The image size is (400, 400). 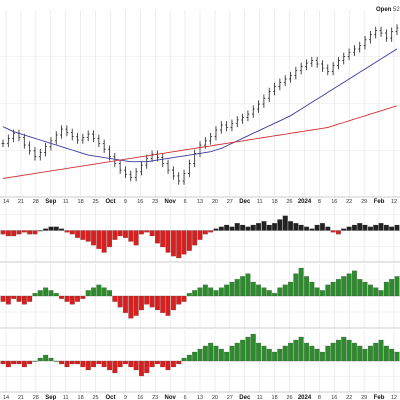 I want to click on x-tick-label: 23, so click(x=155, y=202).